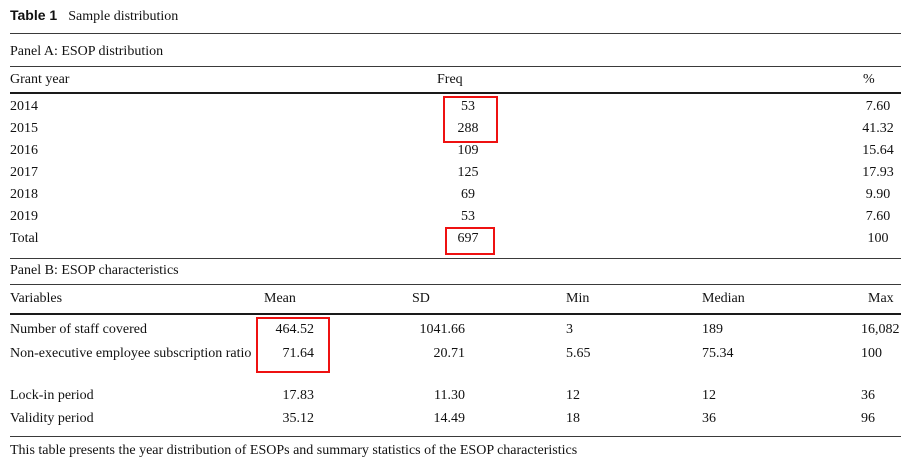 This screenshot has width=910, height=469. What do you see at coordinates (709, 395) in the screenshot?
I see `median-cell: 12` at bounding box center [709, 395].